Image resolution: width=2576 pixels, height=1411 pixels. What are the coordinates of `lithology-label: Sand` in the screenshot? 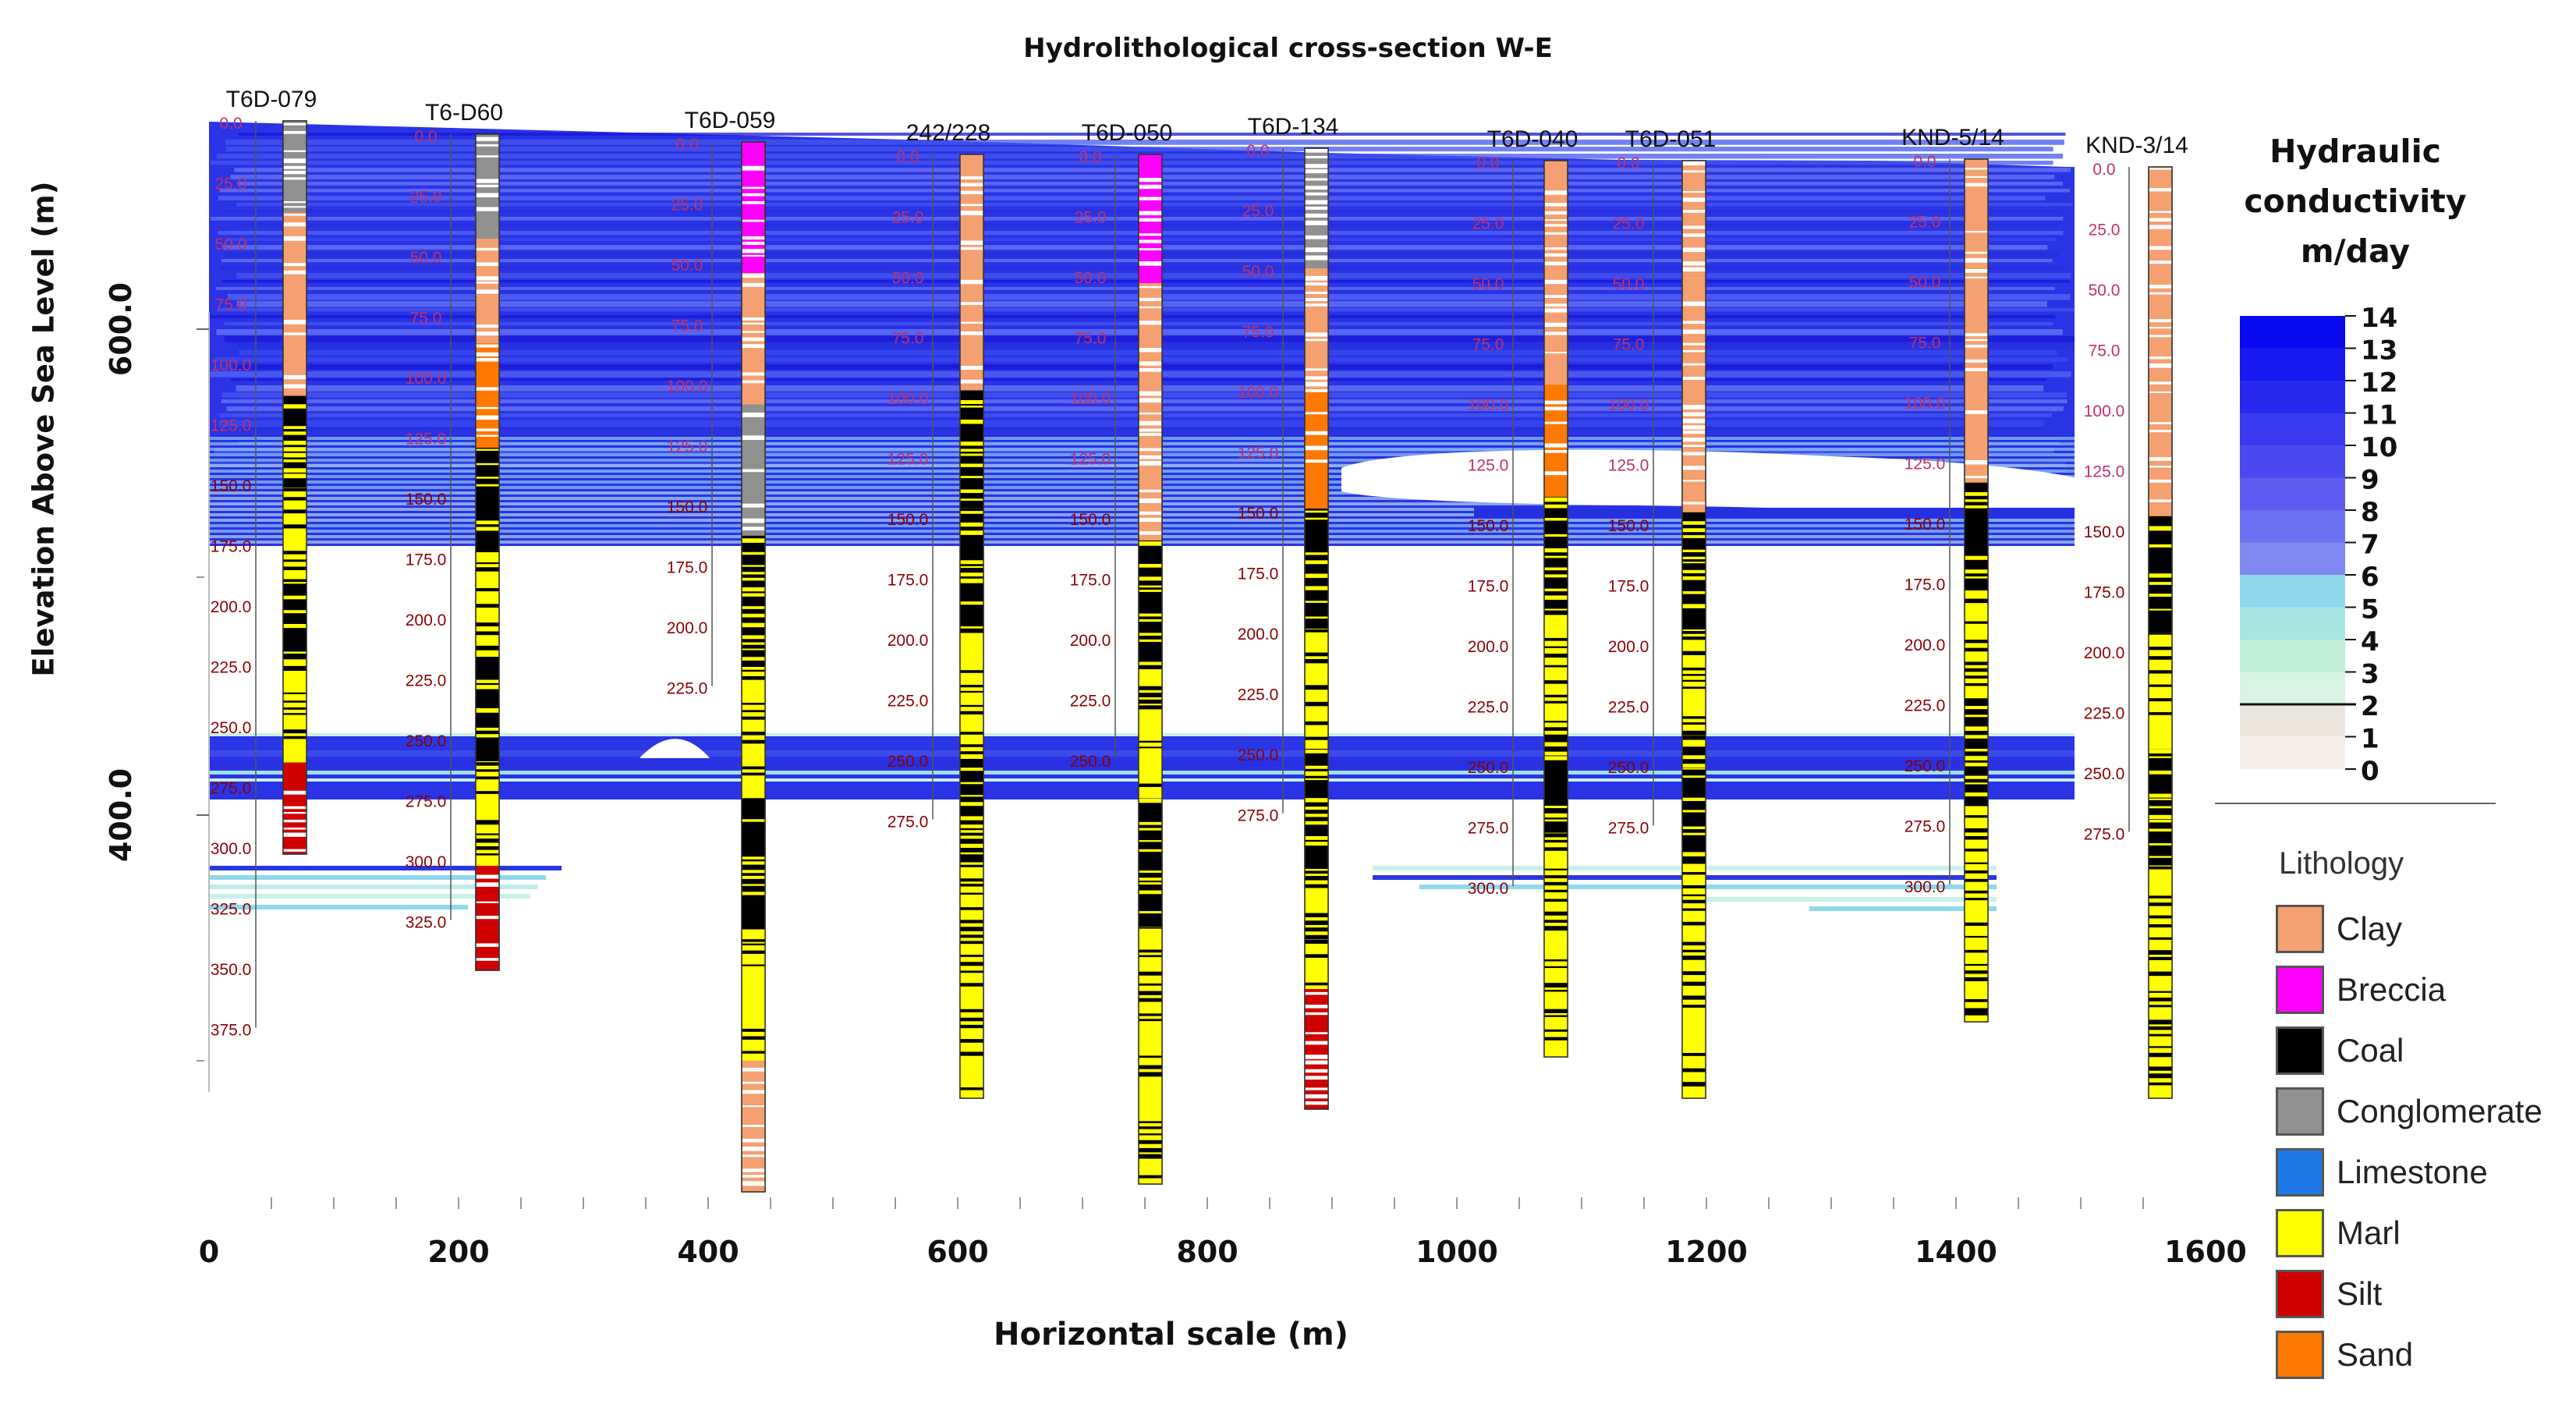 It's located at (2375, 1354).